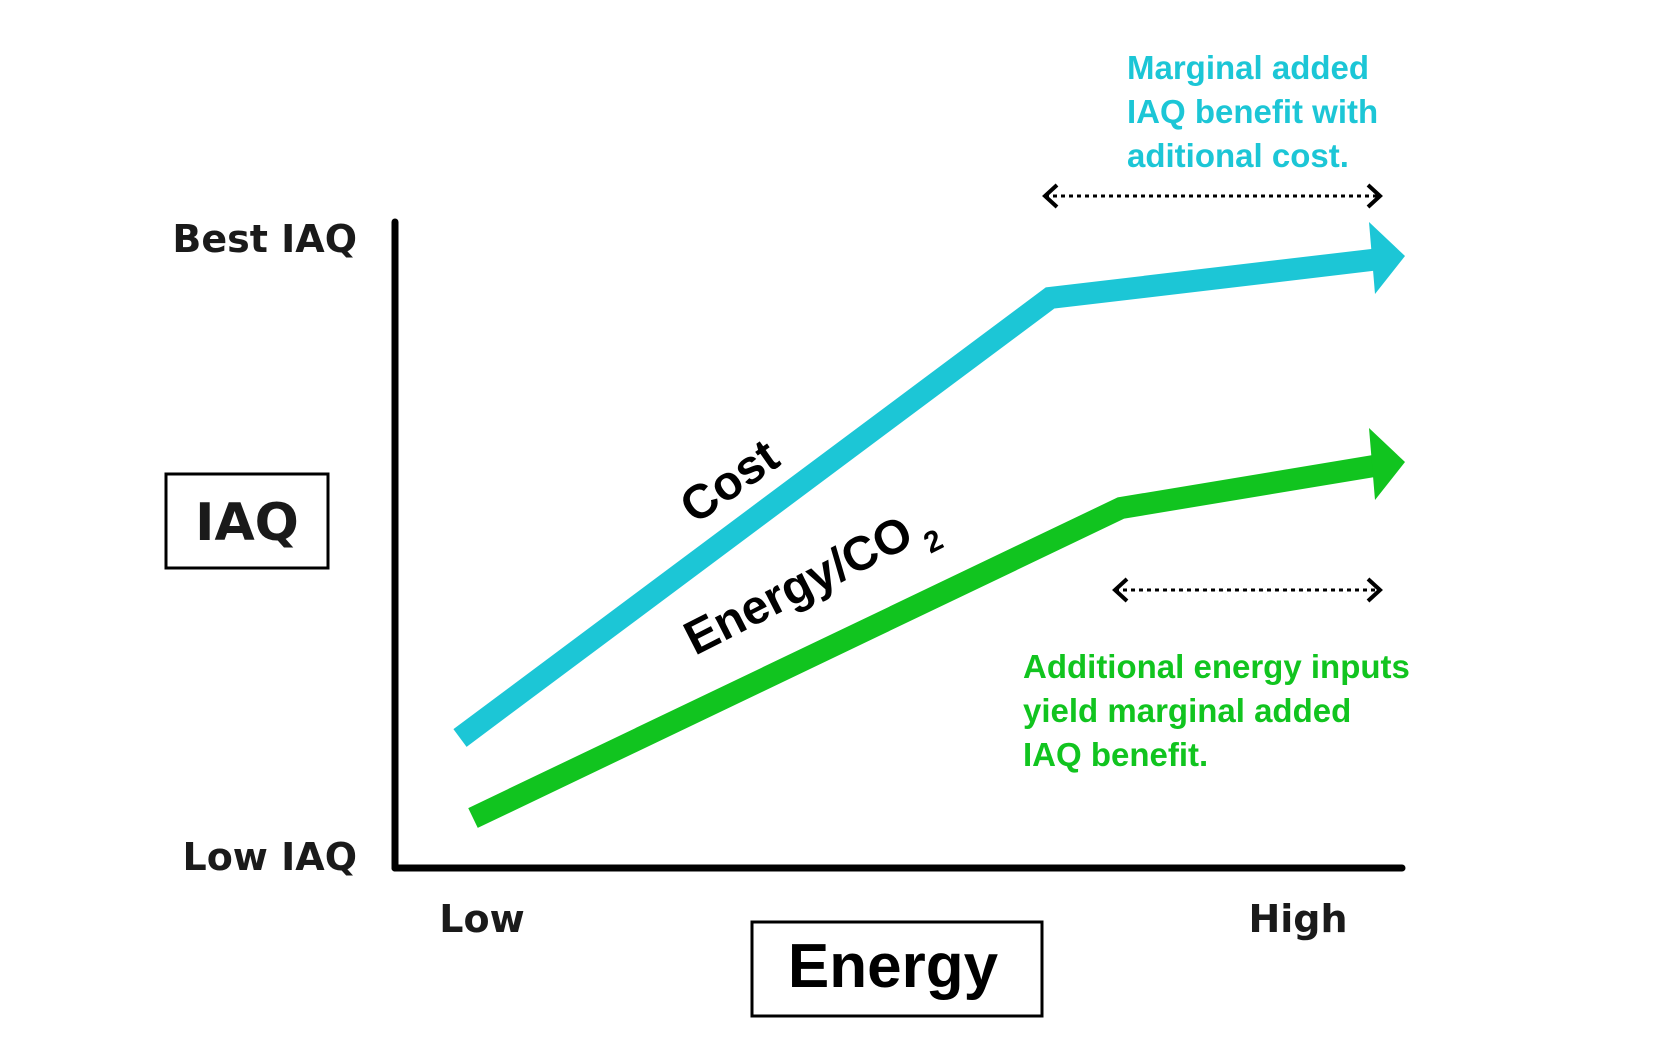 Image resolution: width=1672 pixels, height=1054 pixels. Describe the element at coordinates (481, 919) in the screenshot. I see `x-axis-left-label: Low` at that location.